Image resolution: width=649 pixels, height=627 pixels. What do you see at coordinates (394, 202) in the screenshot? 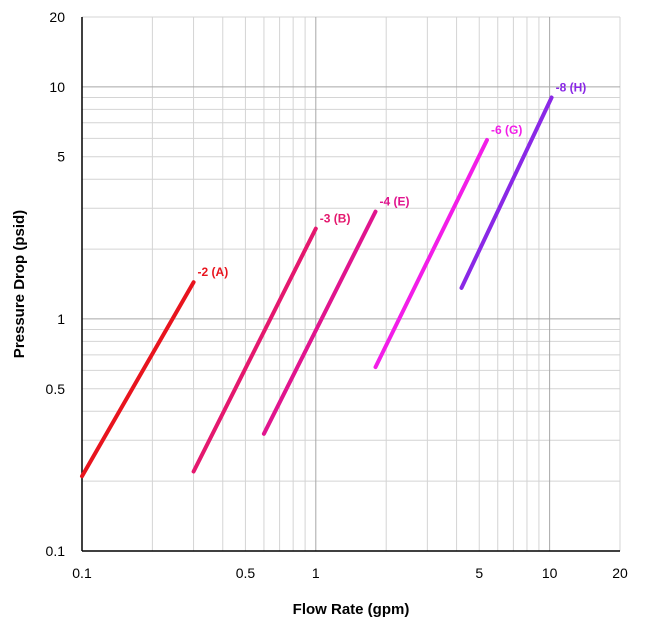
I see `series-label: -4 (E)` at bounding box center [394, 202].